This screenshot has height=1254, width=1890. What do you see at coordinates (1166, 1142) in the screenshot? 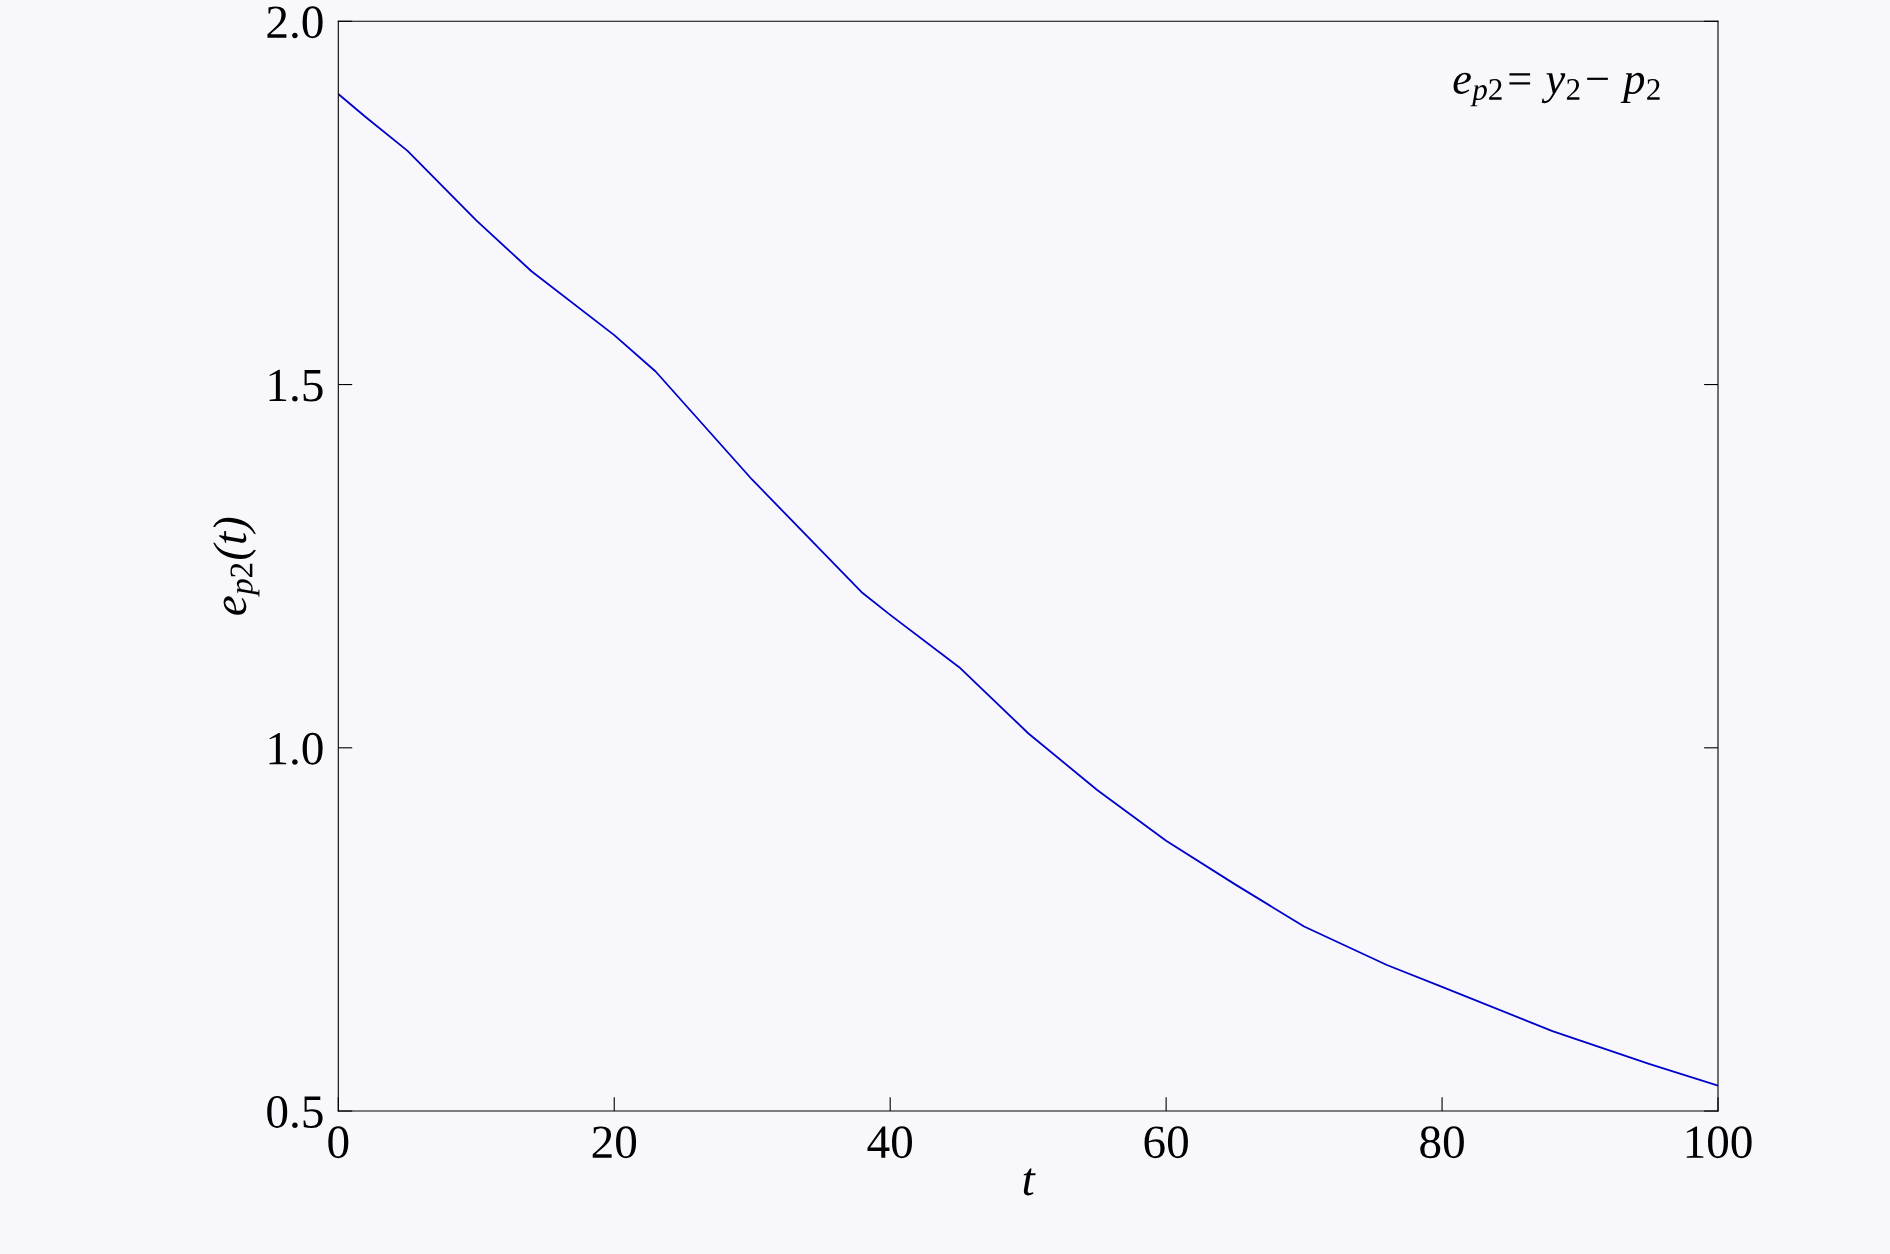
I see `x-tick-label: 60` at bounding box center [1166, 1142].